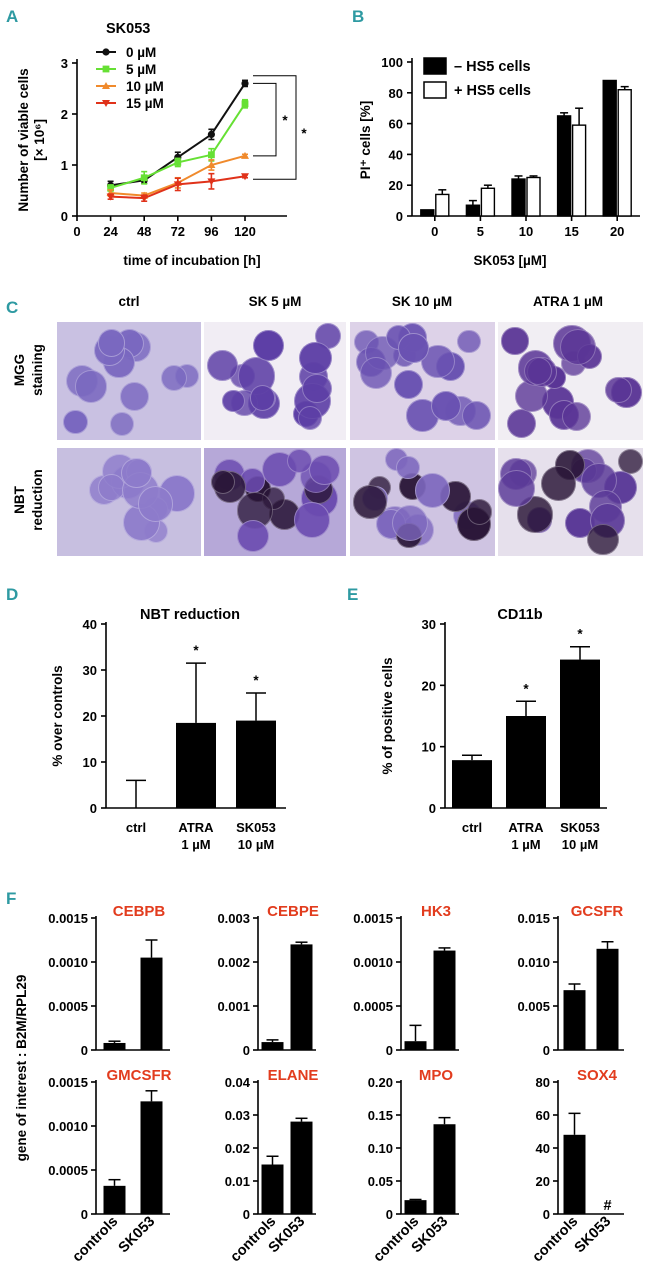 The height and width of the screenshot is (1280, 653). I want to click on gene-title: MPO, so click(436, 1075).